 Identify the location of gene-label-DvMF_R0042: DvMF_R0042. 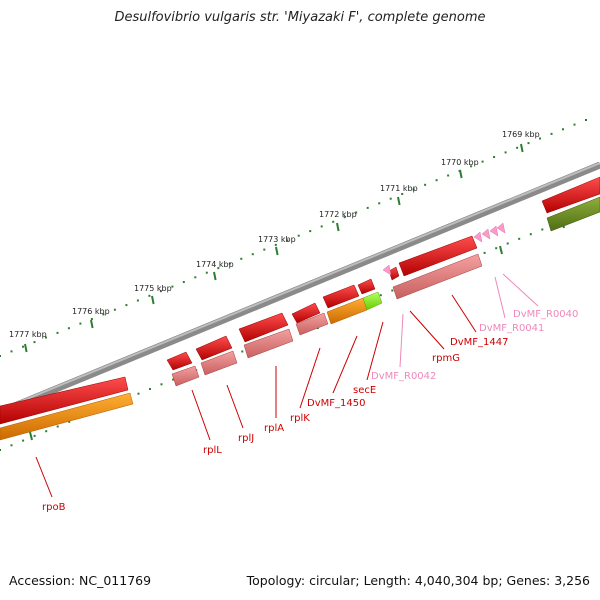
(403, 376).